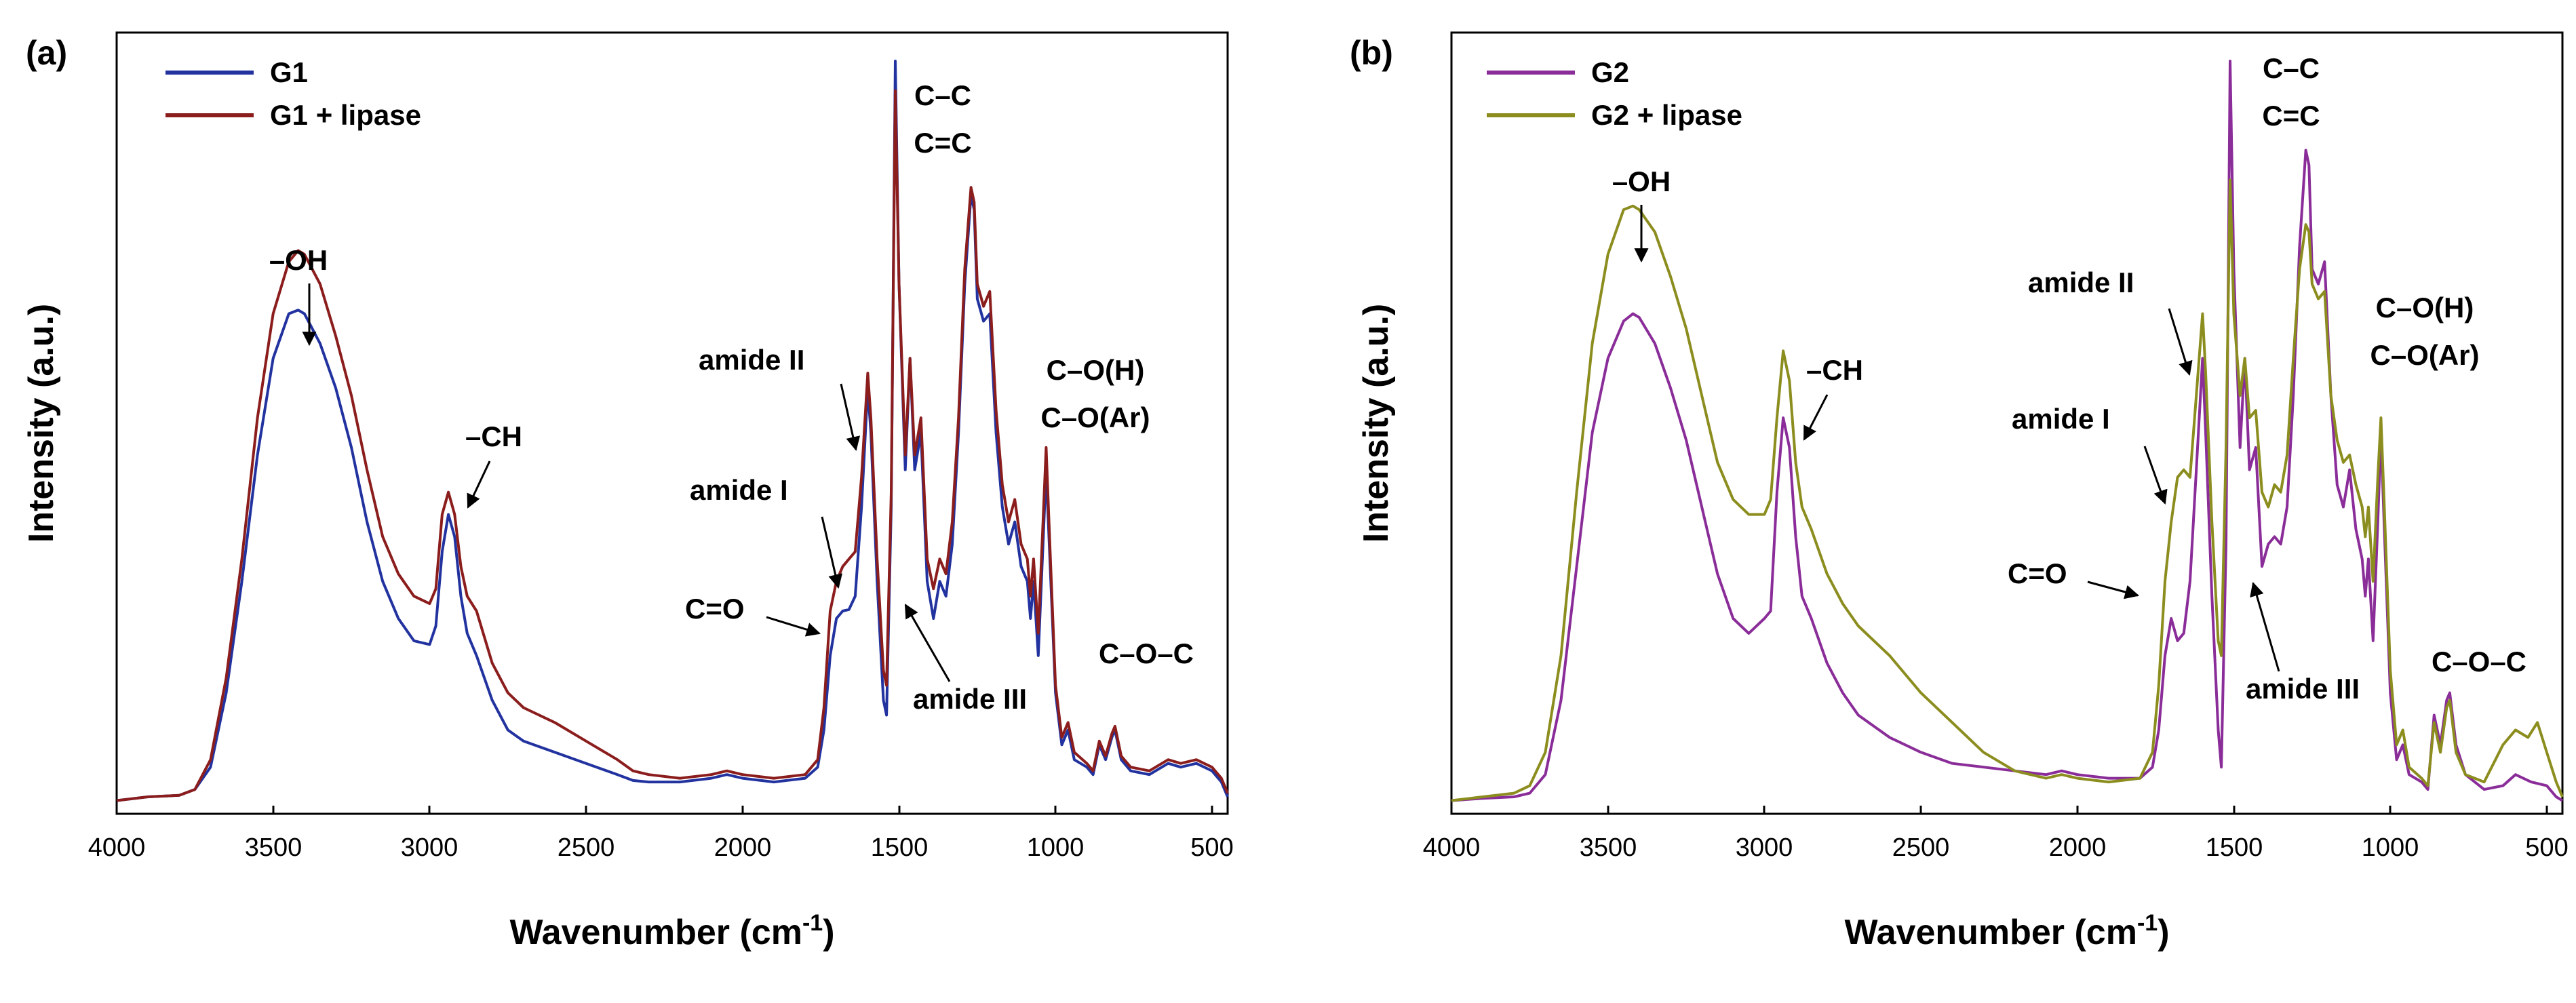  What do you see at coordinates (345, 115) in the screenshot?
I see `legend-label-g1-lipase: G1 + lipase` at bounding box center [345, 115].